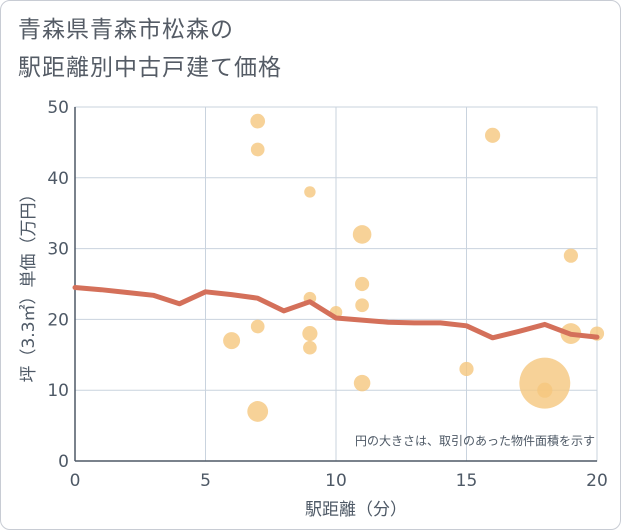 The height and width of the screenshot is (530, 621). What do you see at coordinates (356, 510) in the screenshot?
I see `x-axis-label: 駅距離（分）` at bounding box center [356, 510].